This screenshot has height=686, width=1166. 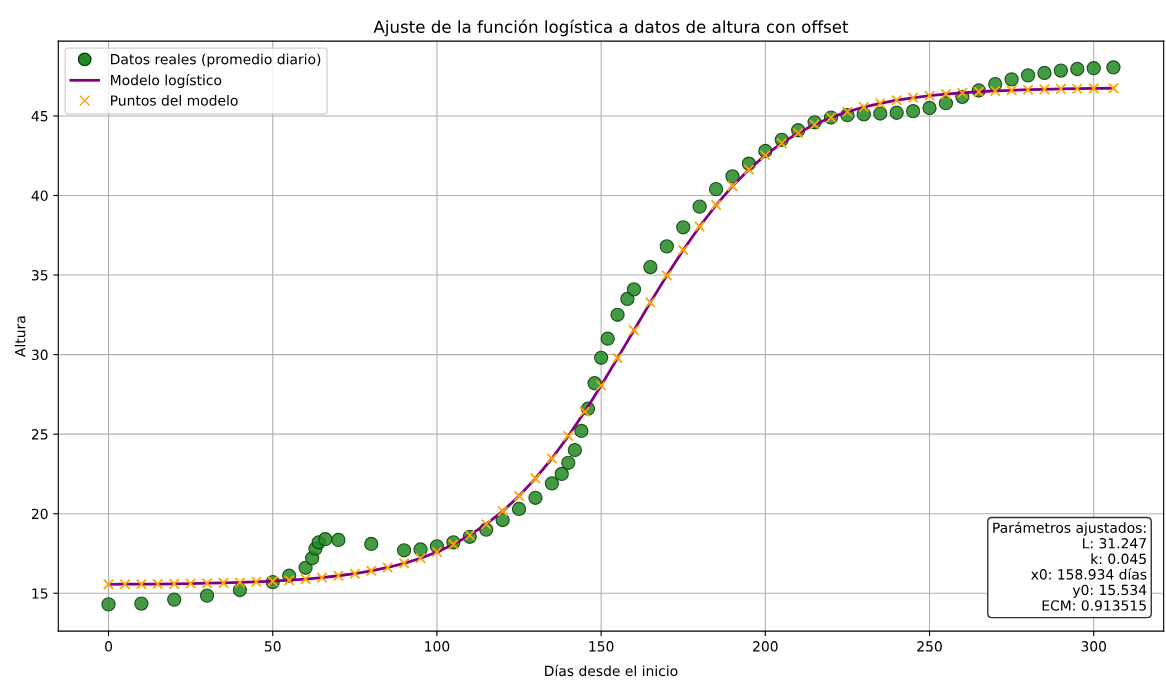 I want to click on x-tick-label: 0, so click(x=109, y=646).